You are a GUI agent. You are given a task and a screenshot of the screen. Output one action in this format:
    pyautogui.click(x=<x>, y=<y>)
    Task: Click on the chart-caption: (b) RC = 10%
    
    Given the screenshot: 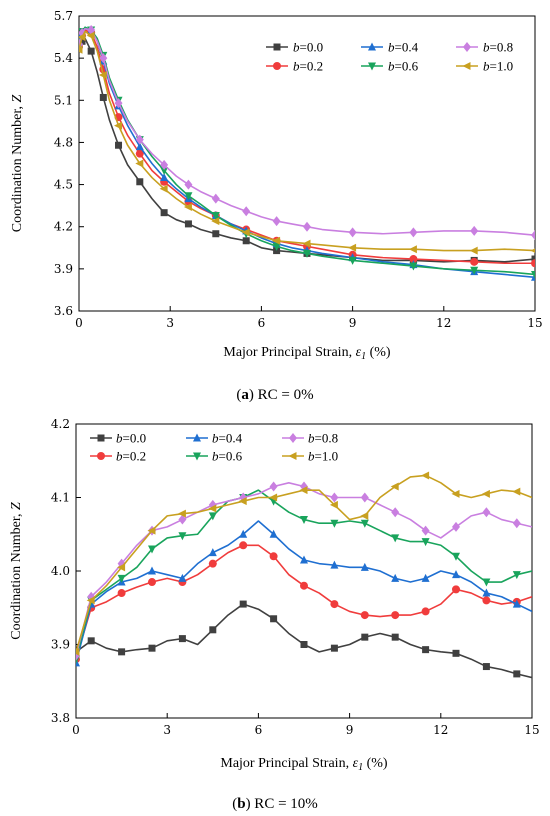 What is the action you would take?
    pyautogui.click(x=275, y=804)
    